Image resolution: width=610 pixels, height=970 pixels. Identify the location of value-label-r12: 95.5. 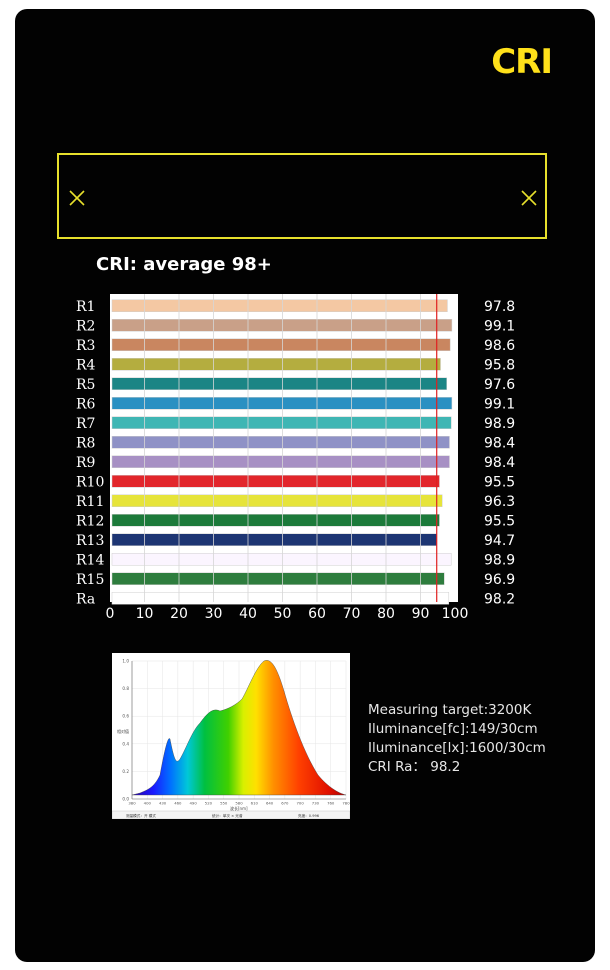
(499, 521).